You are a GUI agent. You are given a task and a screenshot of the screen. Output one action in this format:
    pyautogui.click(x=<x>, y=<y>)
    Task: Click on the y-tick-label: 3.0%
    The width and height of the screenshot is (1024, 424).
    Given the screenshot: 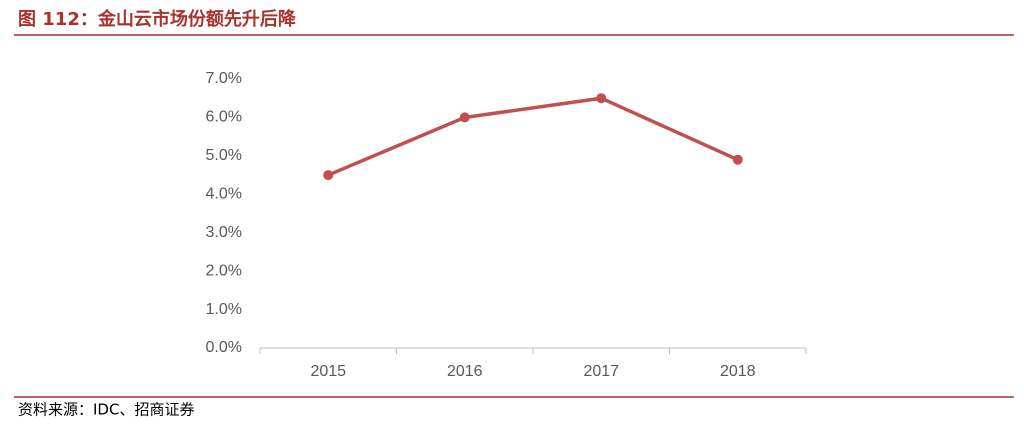 What is the action you would take?
    pyautogui.click(x=224, y=232)
    